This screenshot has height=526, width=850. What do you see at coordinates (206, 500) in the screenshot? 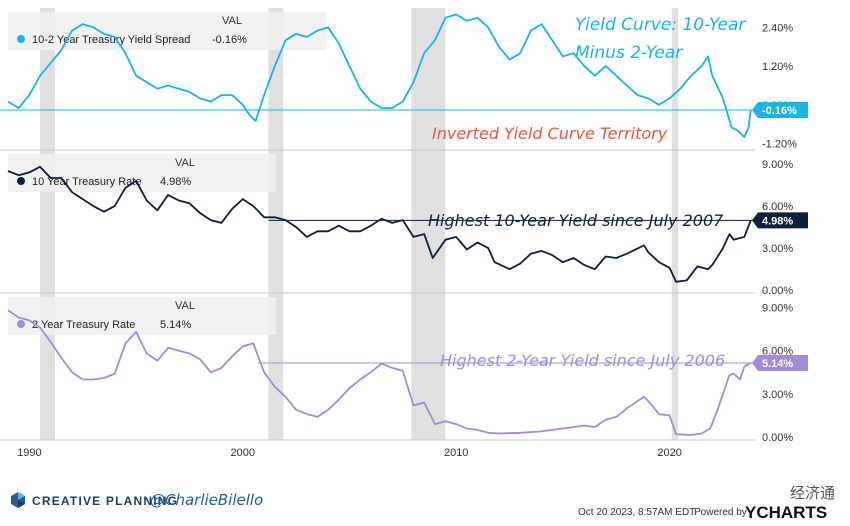
I see `author-handle: @CharlieBilello` at bounding box center [206, 500].